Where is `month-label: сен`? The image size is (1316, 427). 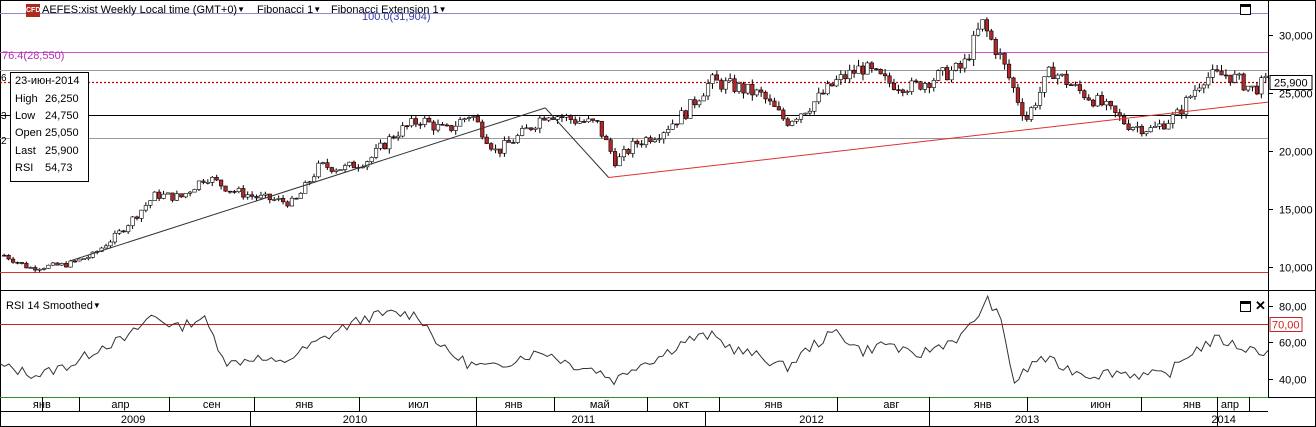
month-label: сен is located at coordinates (212, 405).